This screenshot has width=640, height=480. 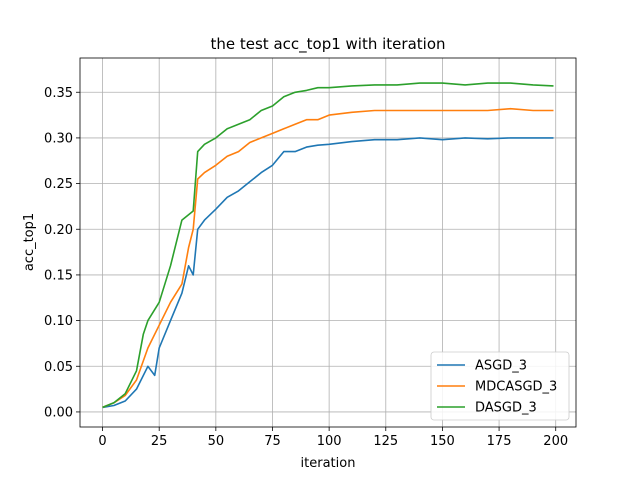 I want to click on legend: ASGD_3 MDCASGD_3 DASGD_3, so click(x=500, y=386).